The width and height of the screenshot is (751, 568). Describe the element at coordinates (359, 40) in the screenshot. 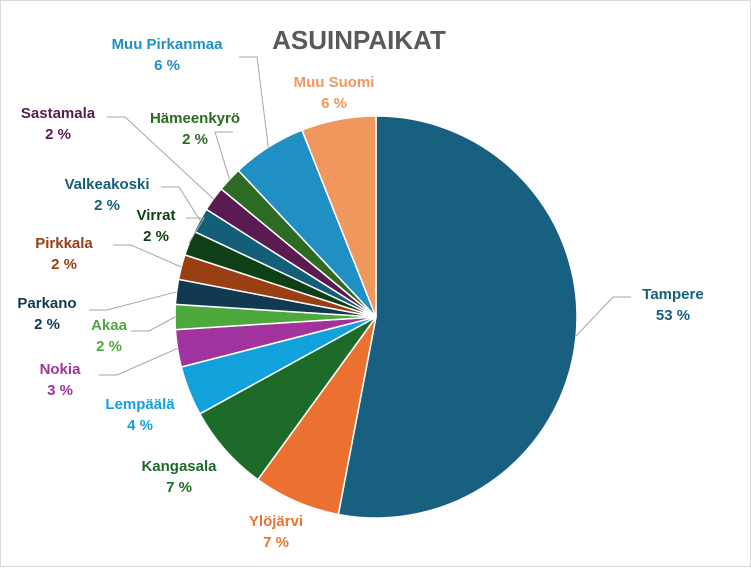

I see `chart-title: ASUINPAIKAT` at that location.